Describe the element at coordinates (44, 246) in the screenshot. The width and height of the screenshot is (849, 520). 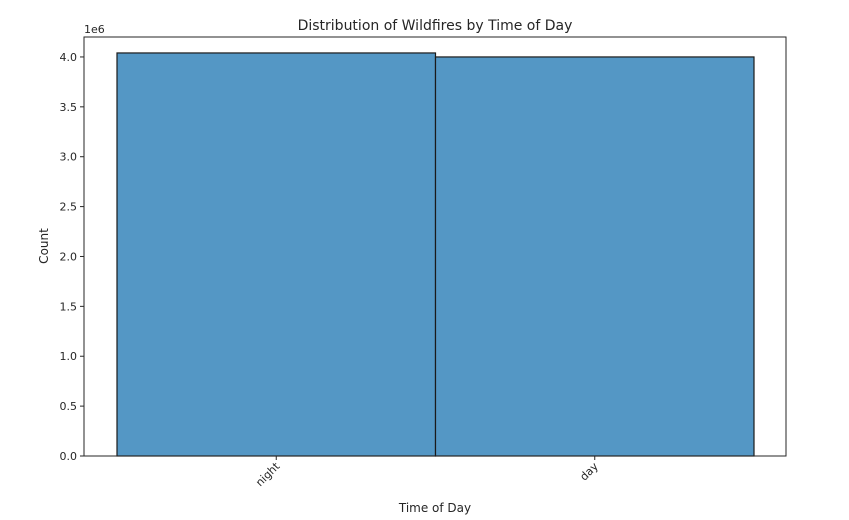
I see `y-axis-label: Count` at that location.